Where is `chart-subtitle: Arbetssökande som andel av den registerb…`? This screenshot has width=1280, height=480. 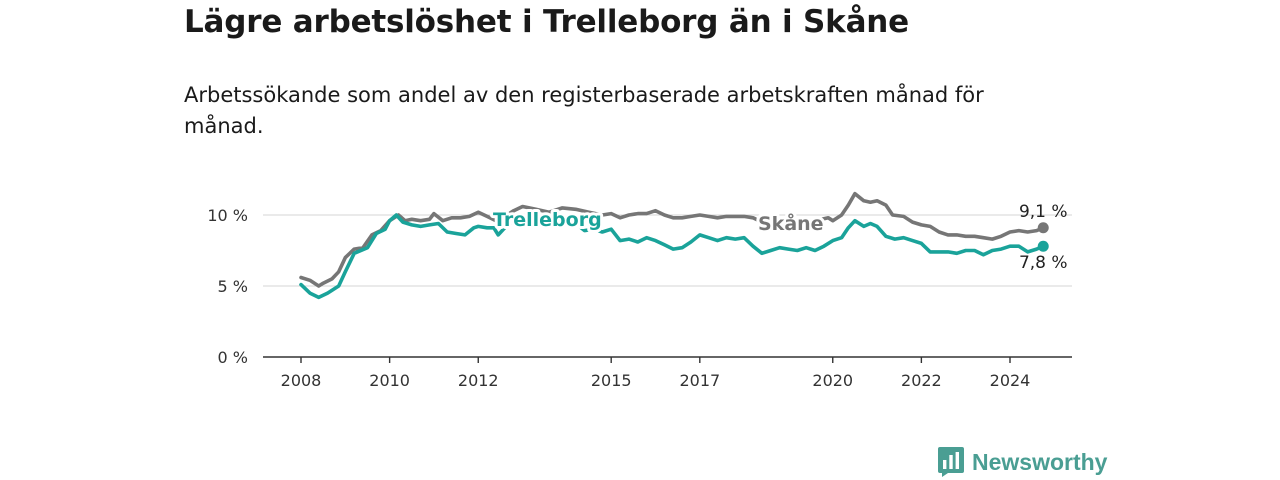
chart-subtitle: Arbetssökande som andel av den registerb… is located at coordinates (584, 110).